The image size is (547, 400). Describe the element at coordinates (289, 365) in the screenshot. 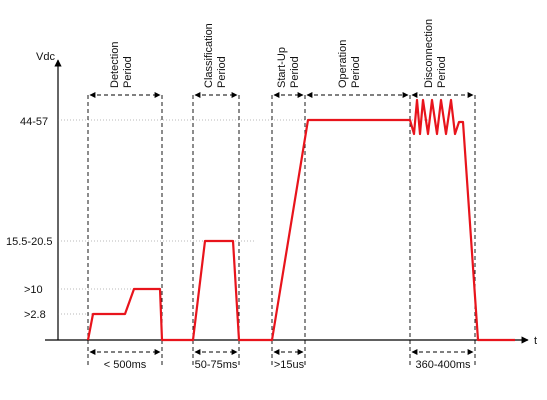

I see `duration-label-startup: >15us` at that location.